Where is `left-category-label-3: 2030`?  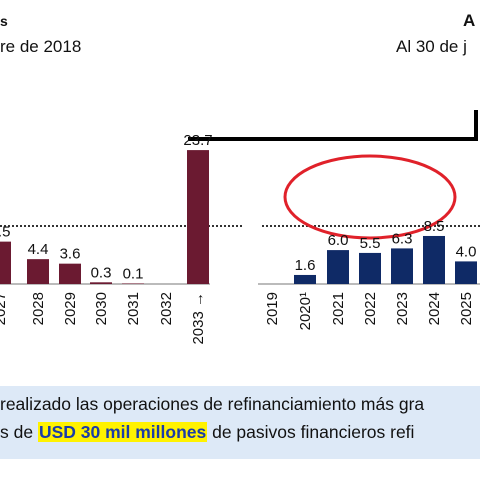 left-category-label-3: 2030 is located at coordinates (101, 308).